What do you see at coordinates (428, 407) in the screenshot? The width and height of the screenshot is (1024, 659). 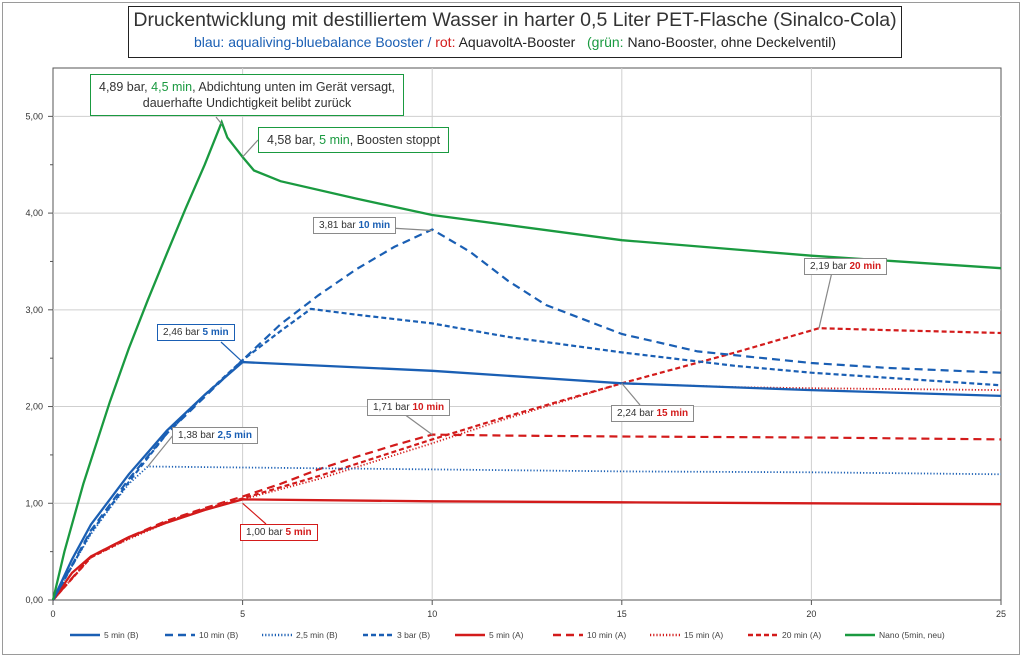 I see `annotation-red-10min-min: 10 min` at bounding box center [428, 407].